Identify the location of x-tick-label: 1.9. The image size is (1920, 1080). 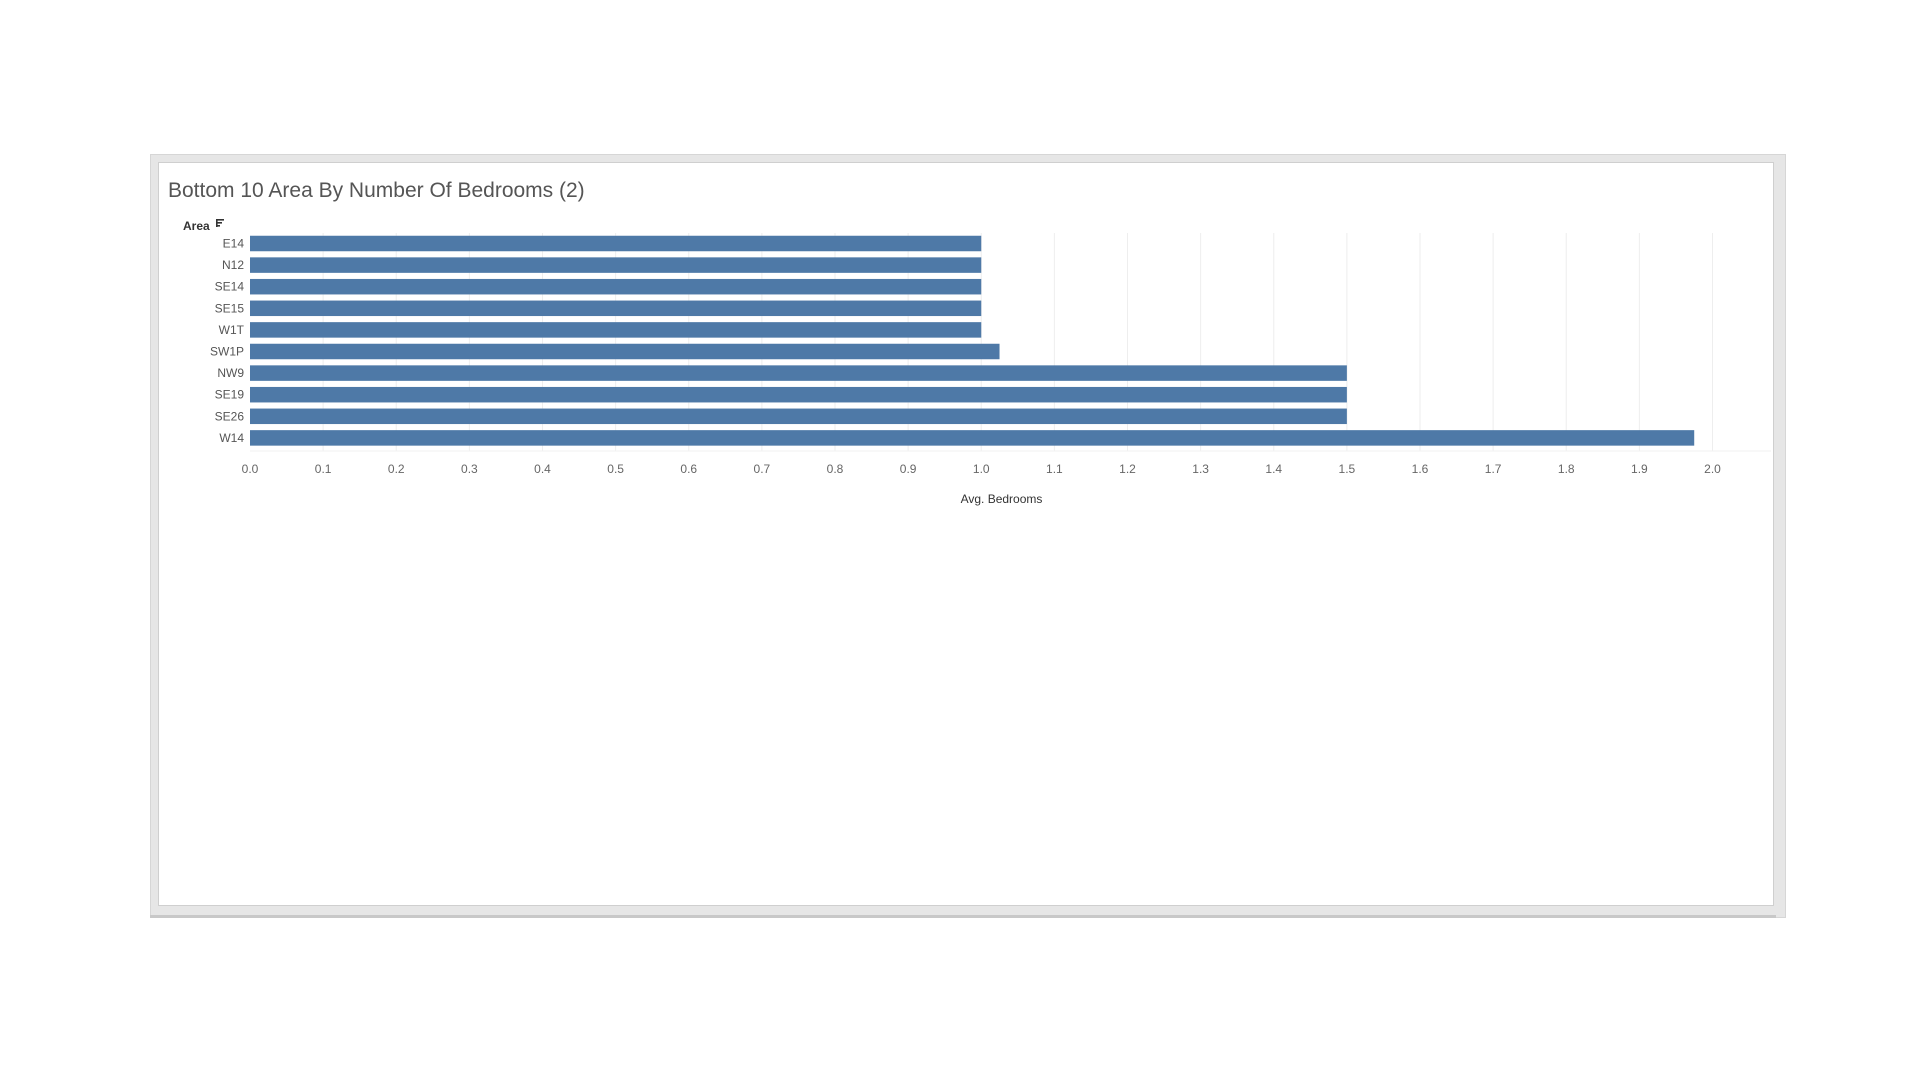
(1639, 469).